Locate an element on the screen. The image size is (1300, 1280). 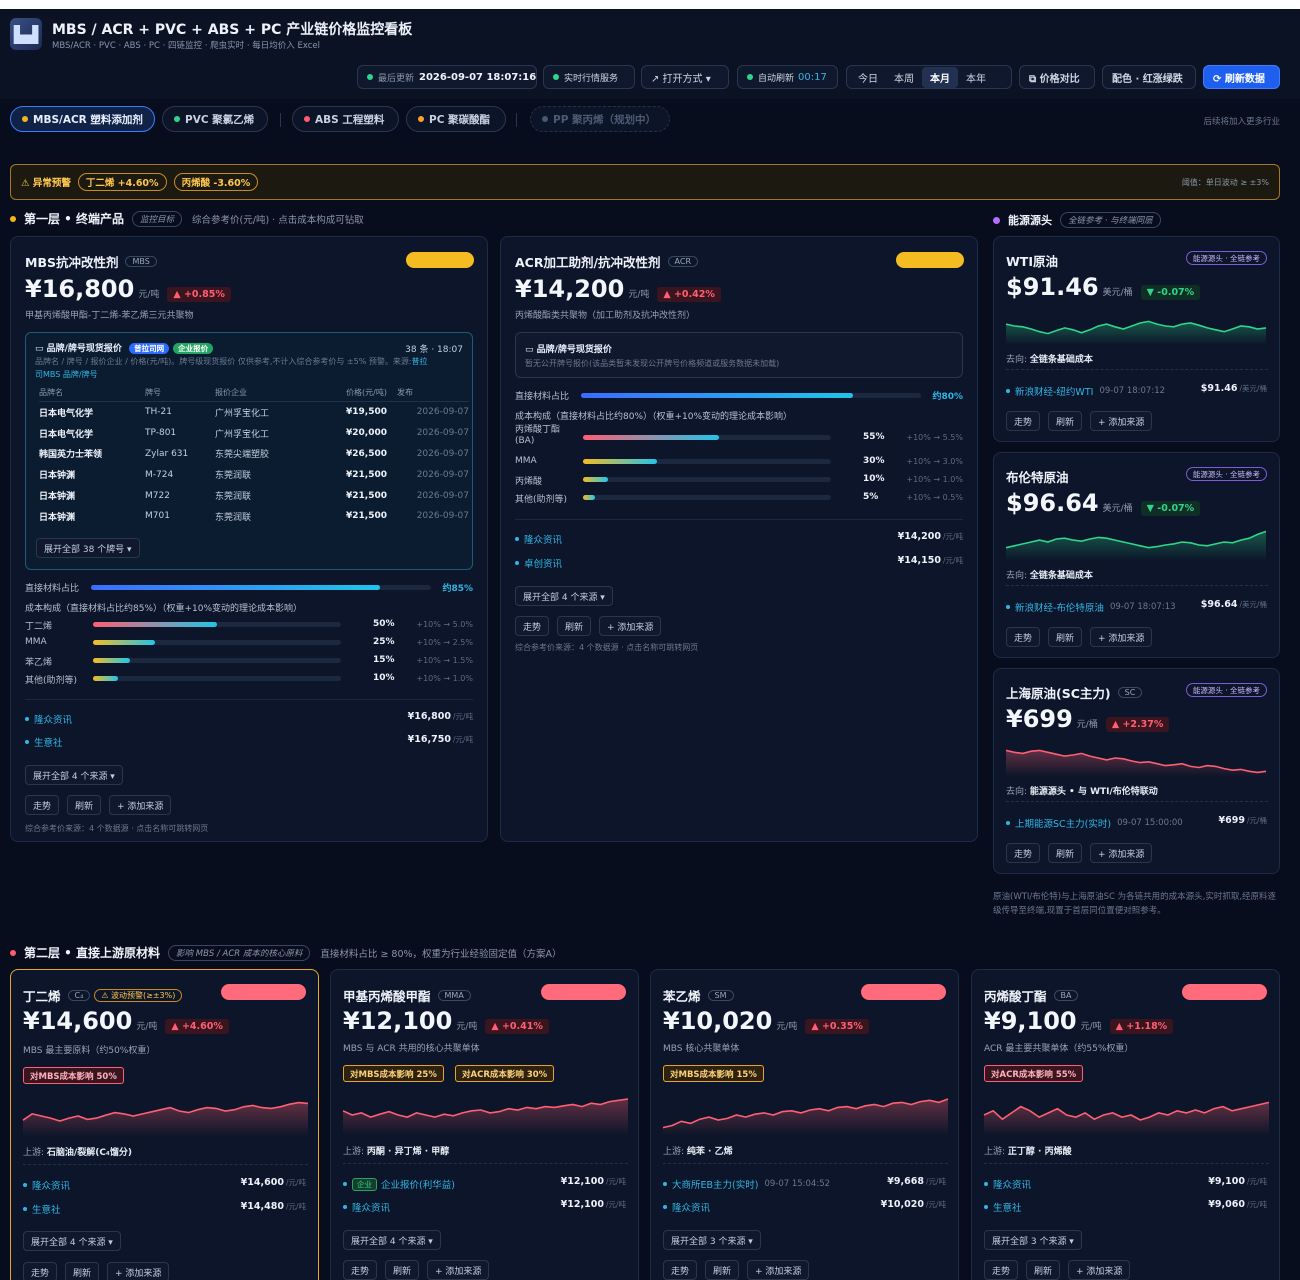
price-row: ¥699 元/桶 ▲ +2.37% is located at coordinates (1088, 719).